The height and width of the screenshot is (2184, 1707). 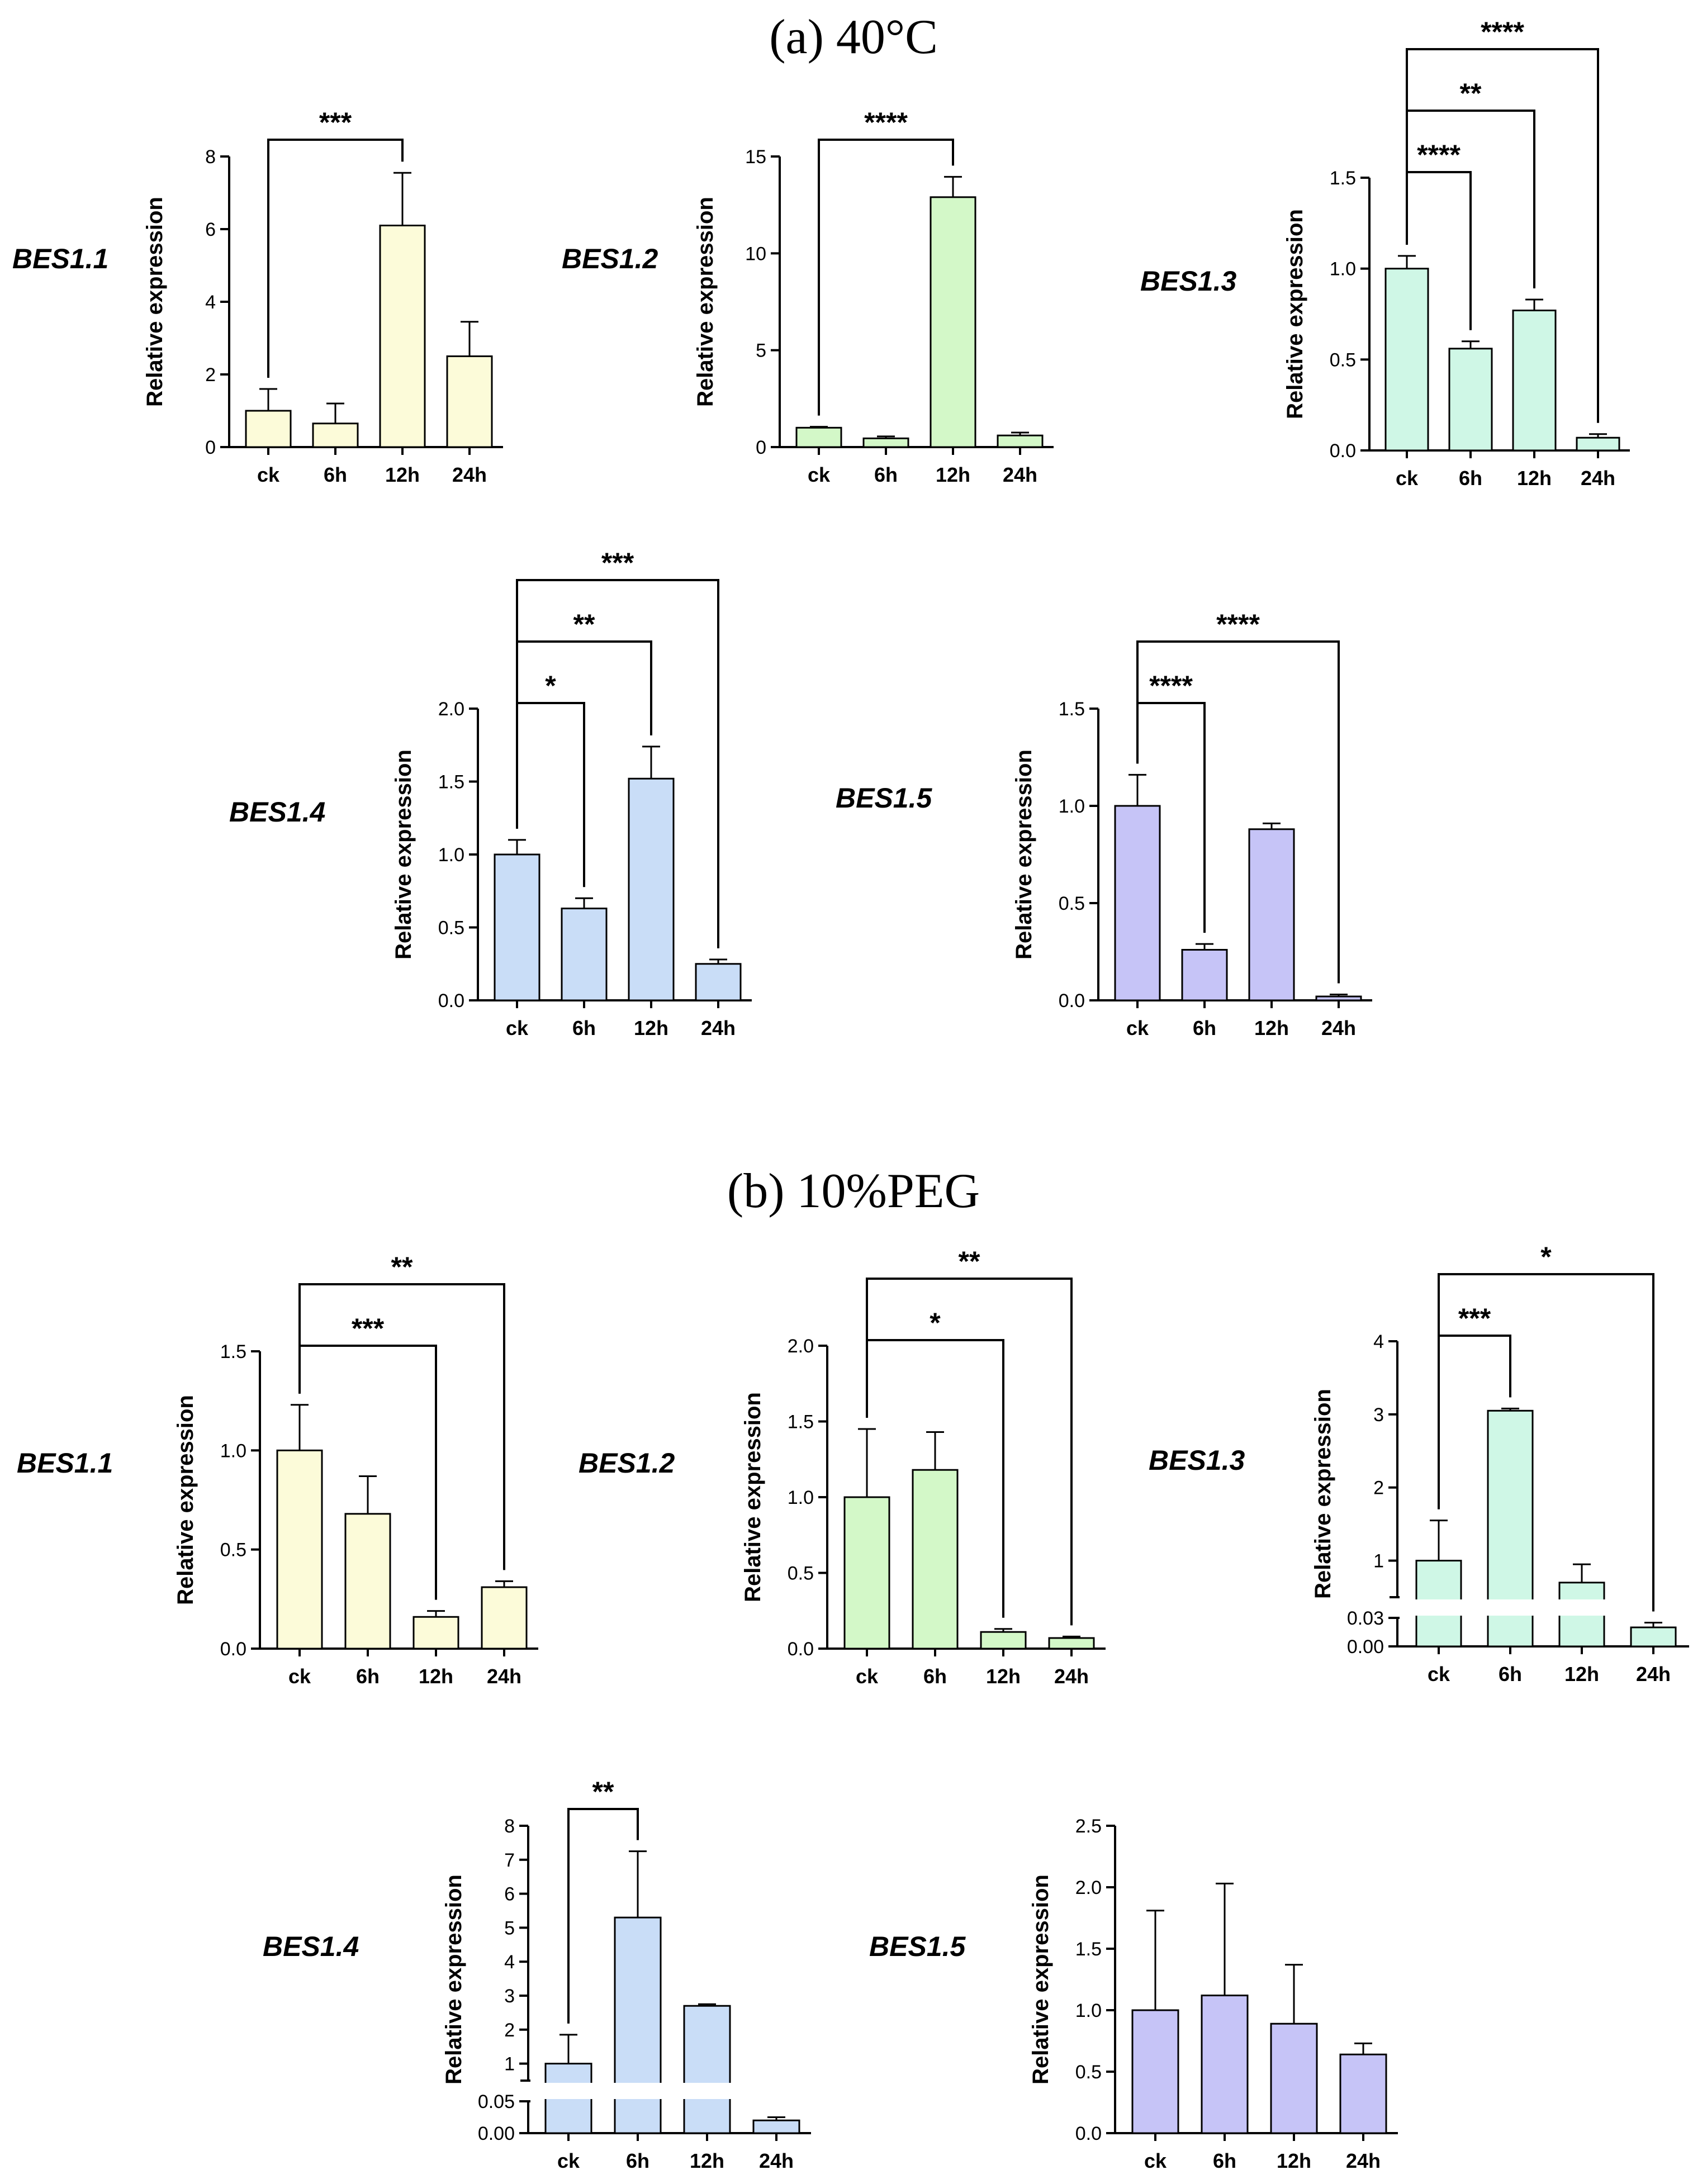 What do you see at coordinates (1197, 1461) in the screenshot?
I see `gene-label: BES1.3` at bounding box center [1197, 1461].